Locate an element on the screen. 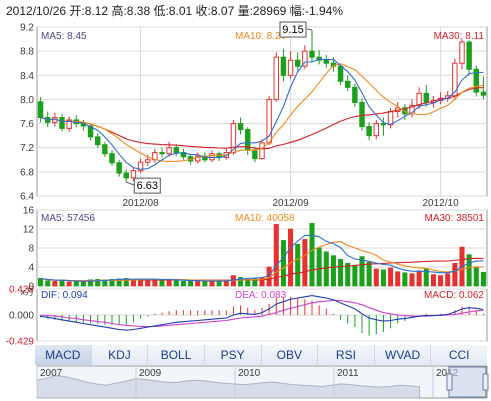 This screenshot has width=491, height=401. price-tick-label: 7.6 is located at coordinates (27, 124).